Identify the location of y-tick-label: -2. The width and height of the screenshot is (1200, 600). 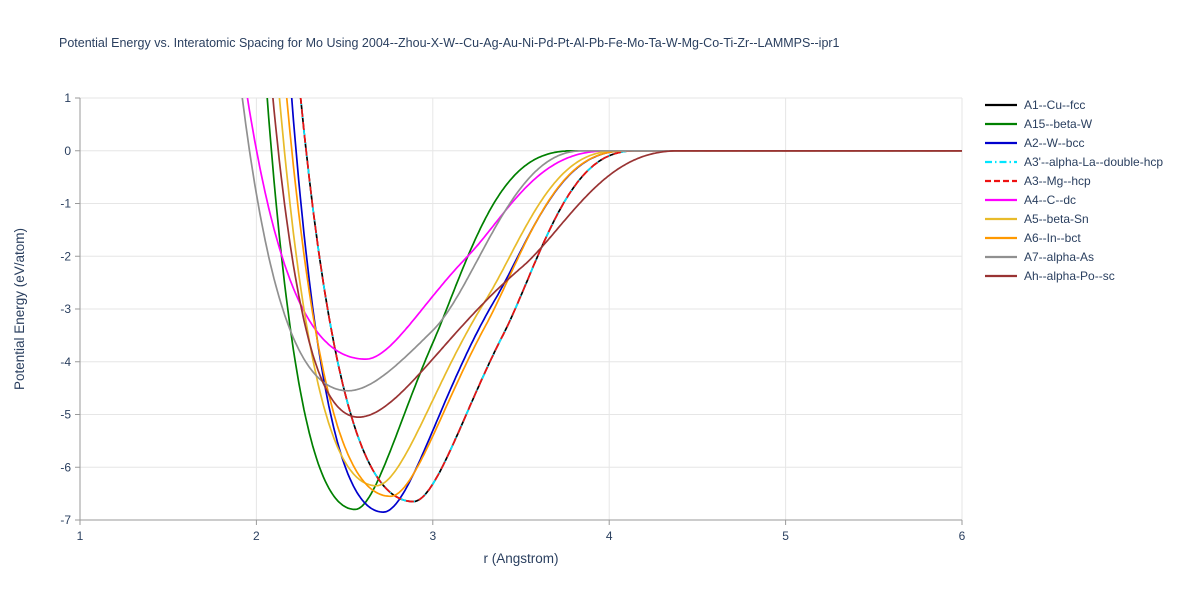
(65, 256).